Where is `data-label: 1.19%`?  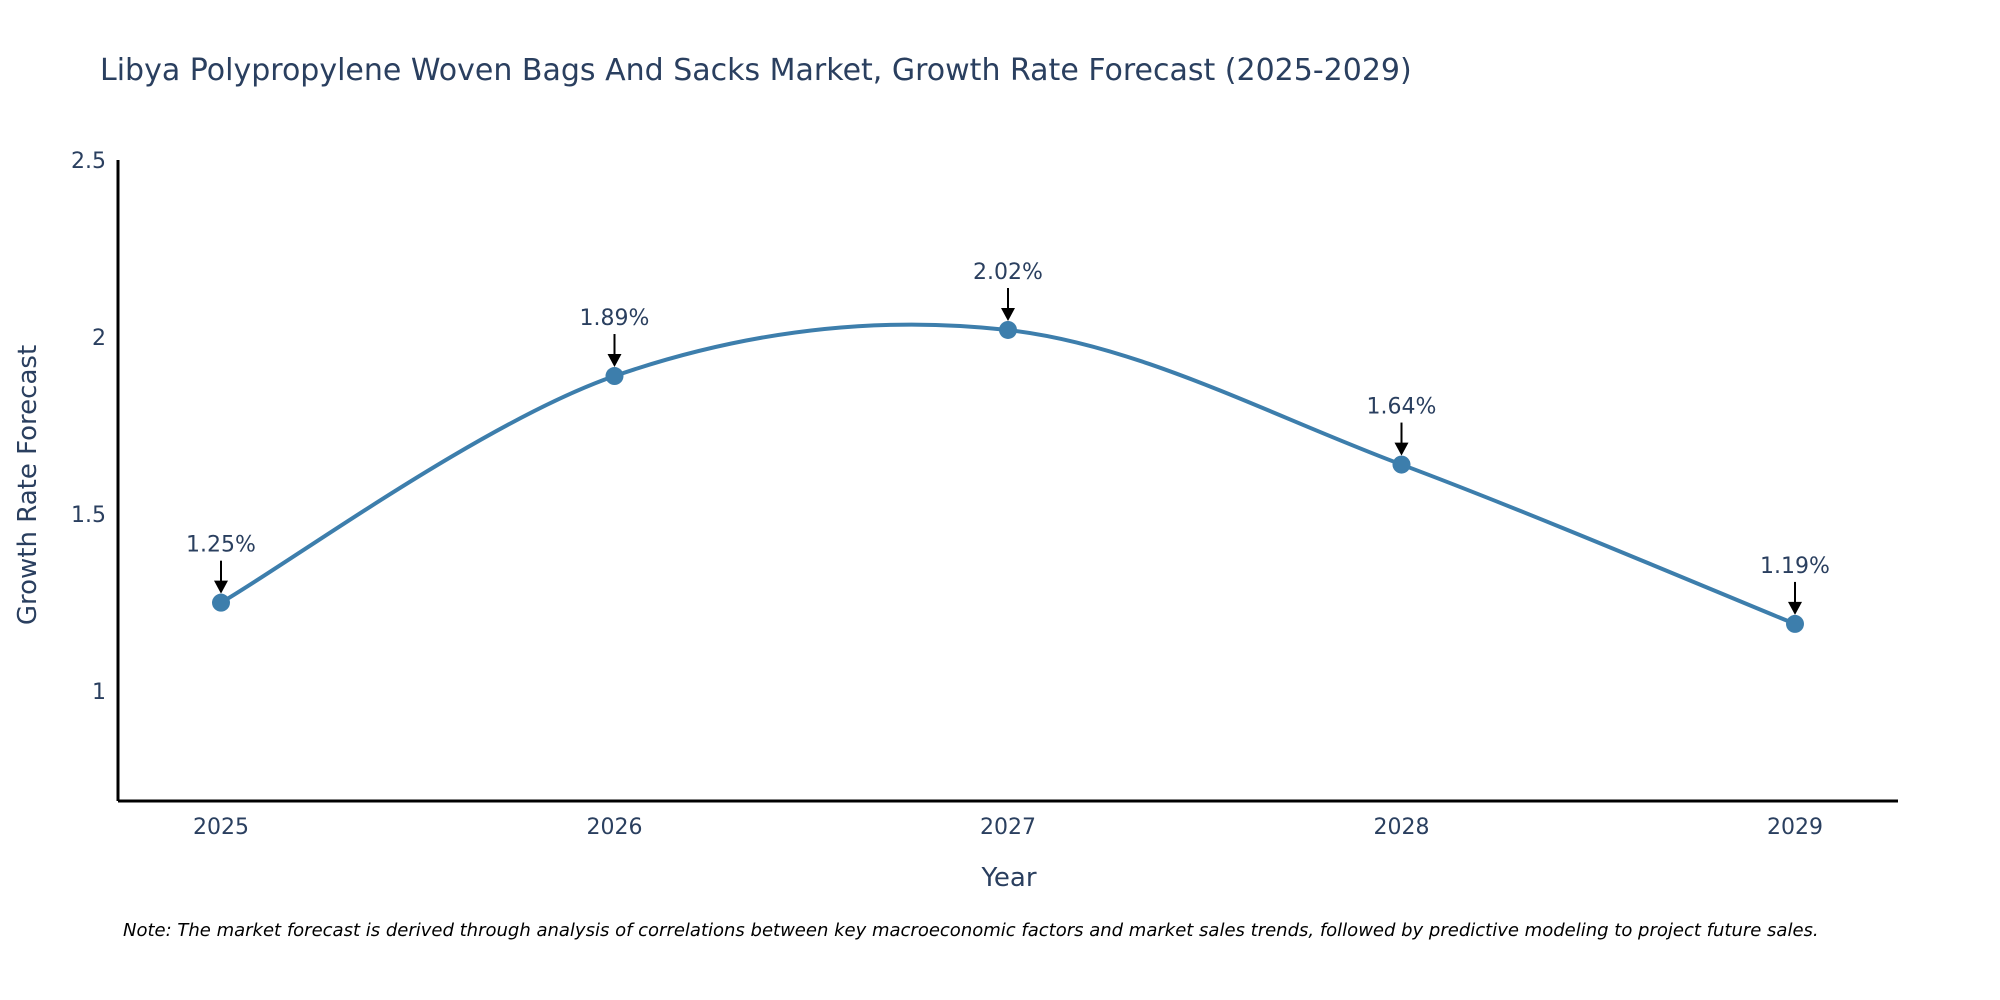 data-label: 1.19% is located at coordinates (1795, 566).